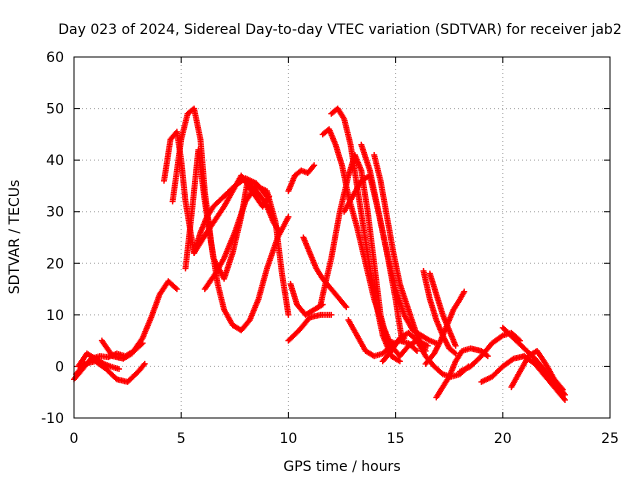 The height and width of the screenshot is (480, 640). I want to click on x-tick-label: 25, so click(610, 439).